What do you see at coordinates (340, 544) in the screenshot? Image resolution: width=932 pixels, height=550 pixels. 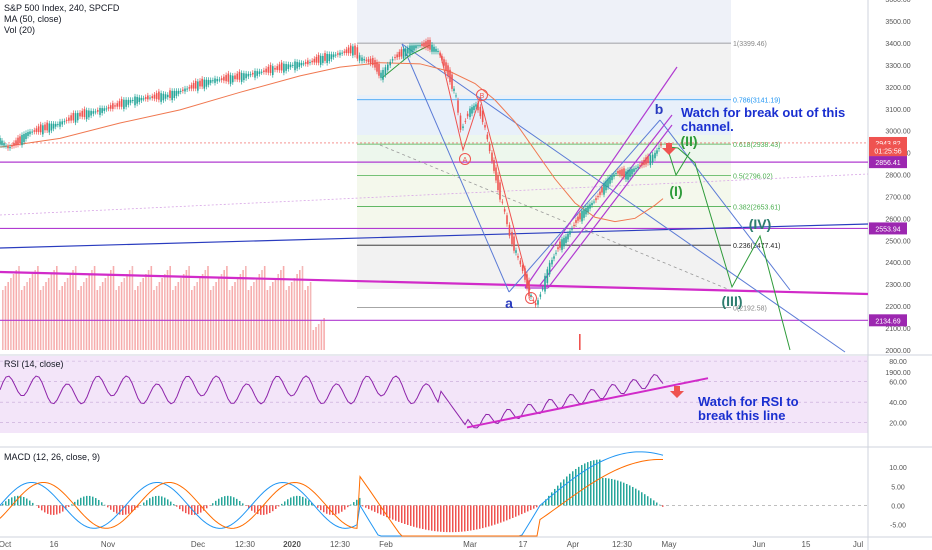 I see `time-tick-label: 12:30` at bounding box center [340, 544].